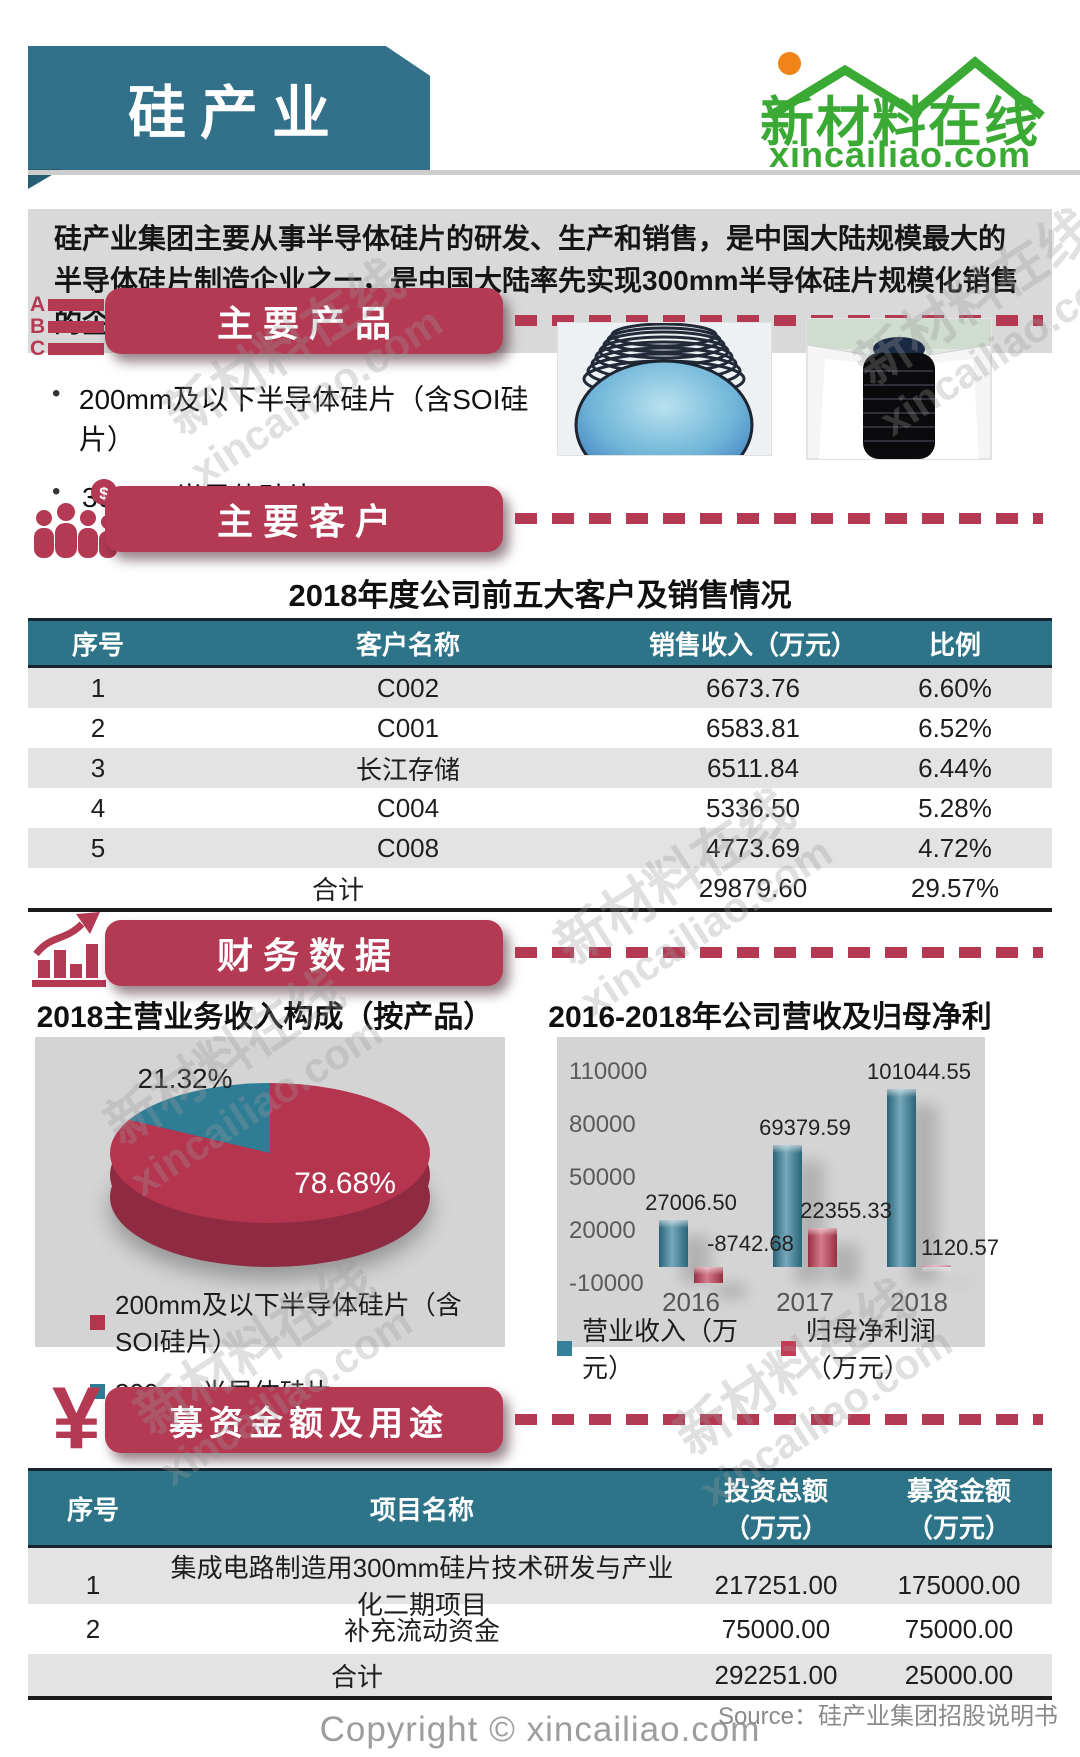  I want to click on table-total-row: 合计 292251.00 25000.00, so click(540, 1677).